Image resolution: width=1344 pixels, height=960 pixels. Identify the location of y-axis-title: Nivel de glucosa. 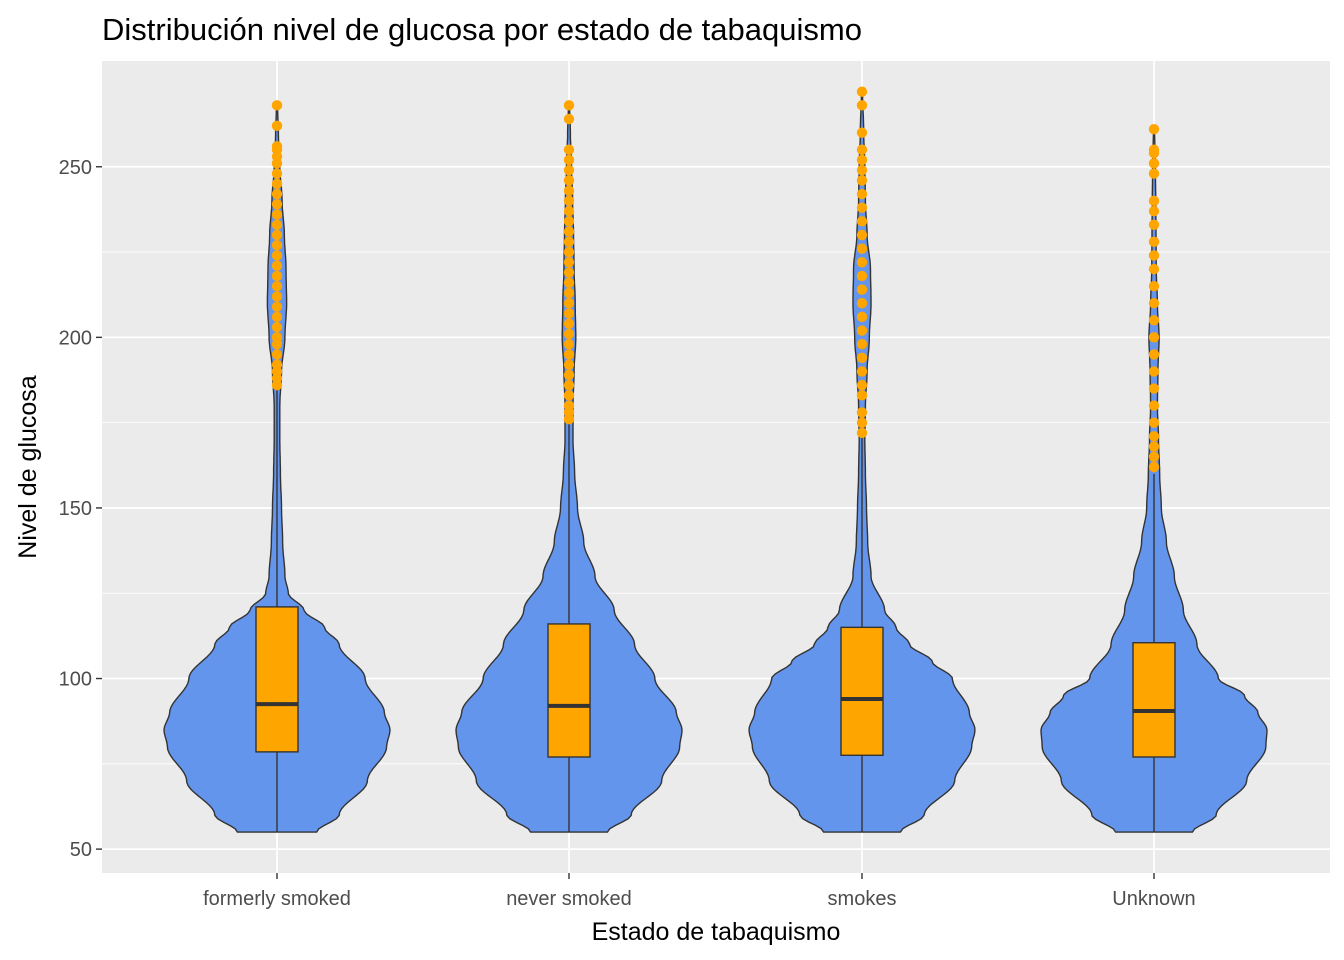
(28, 467).